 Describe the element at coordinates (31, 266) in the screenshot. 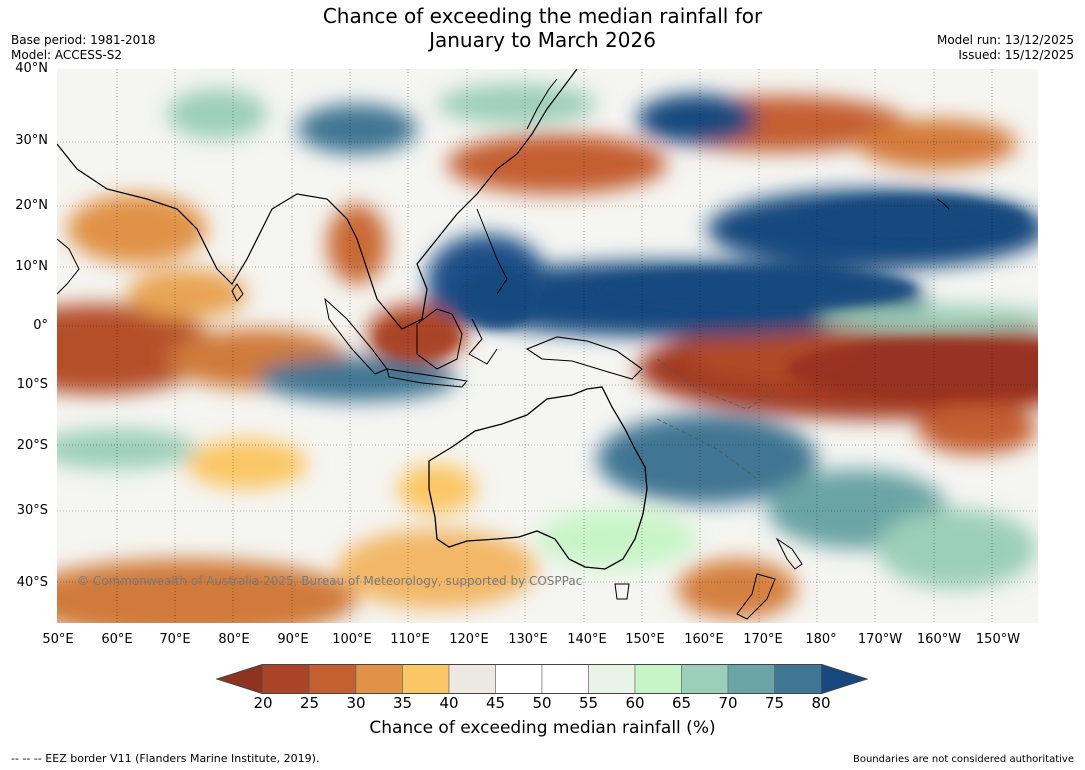

I see `lat-label: 10°N` at that location.